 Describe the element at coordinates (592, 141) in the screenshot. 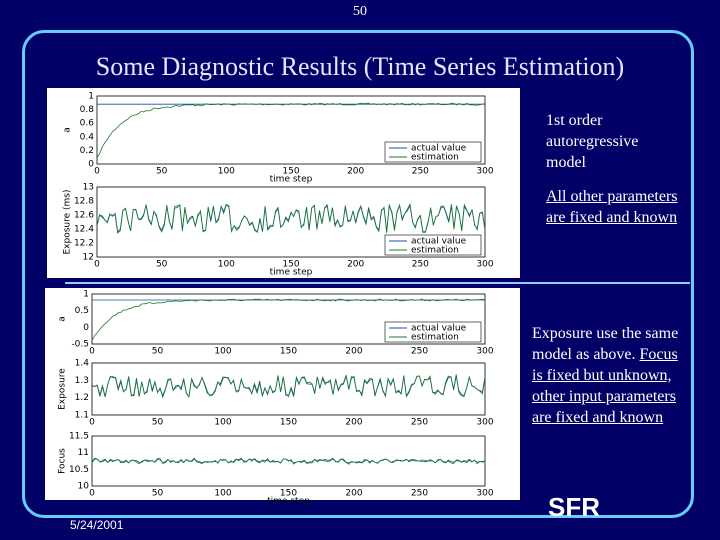

I see `note-text: 1st order autoregressive model` at that location.